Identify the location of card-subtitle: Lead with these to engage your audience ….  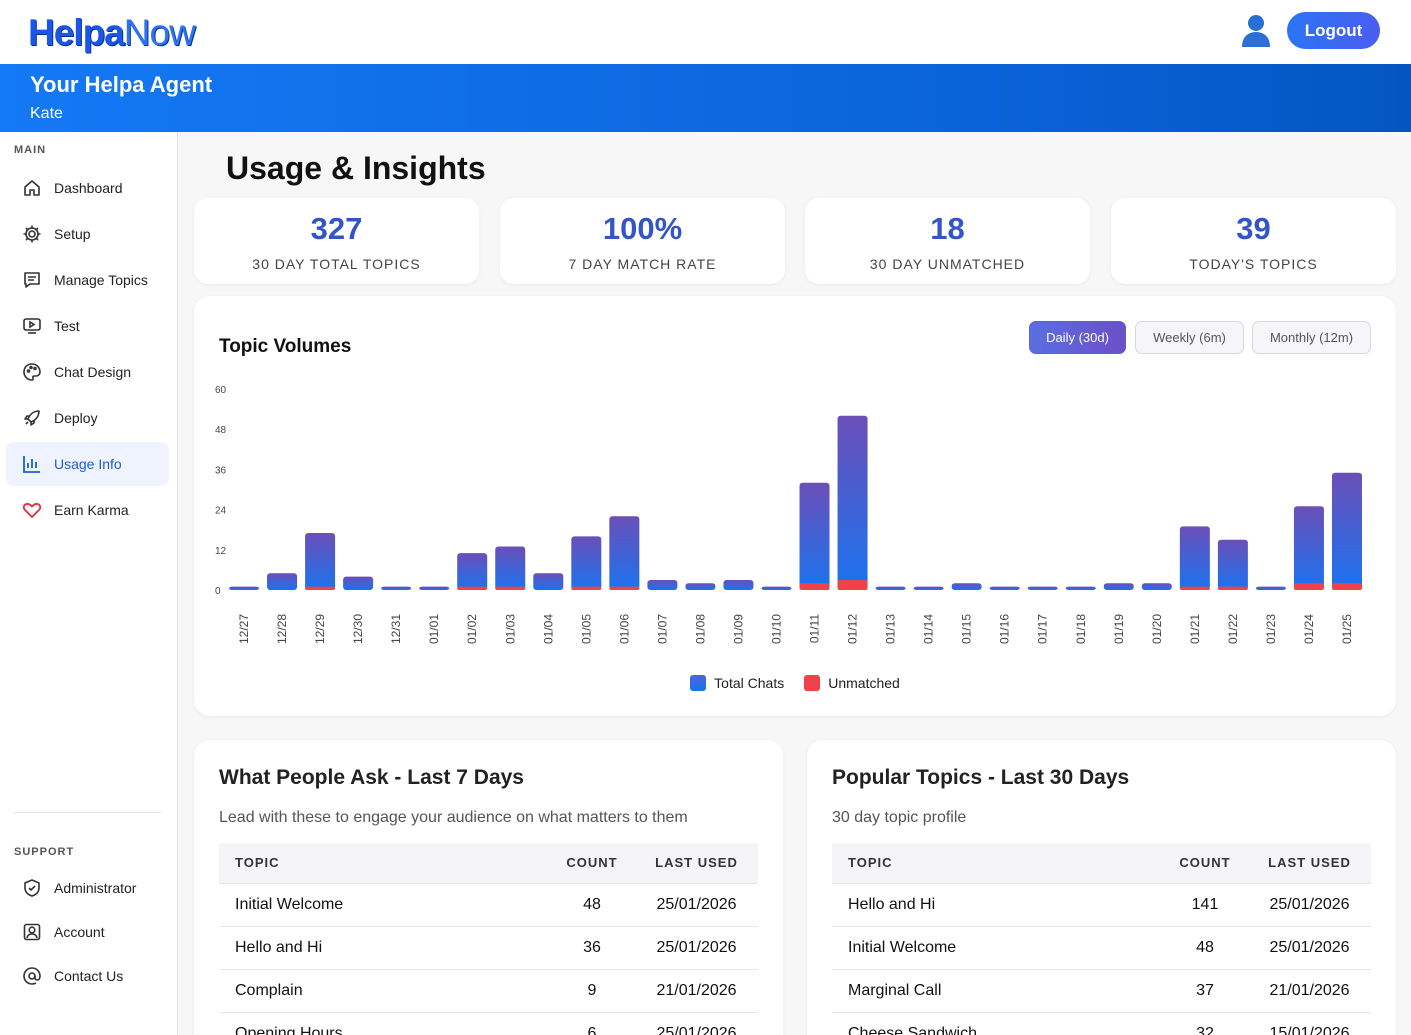
(453, 817).